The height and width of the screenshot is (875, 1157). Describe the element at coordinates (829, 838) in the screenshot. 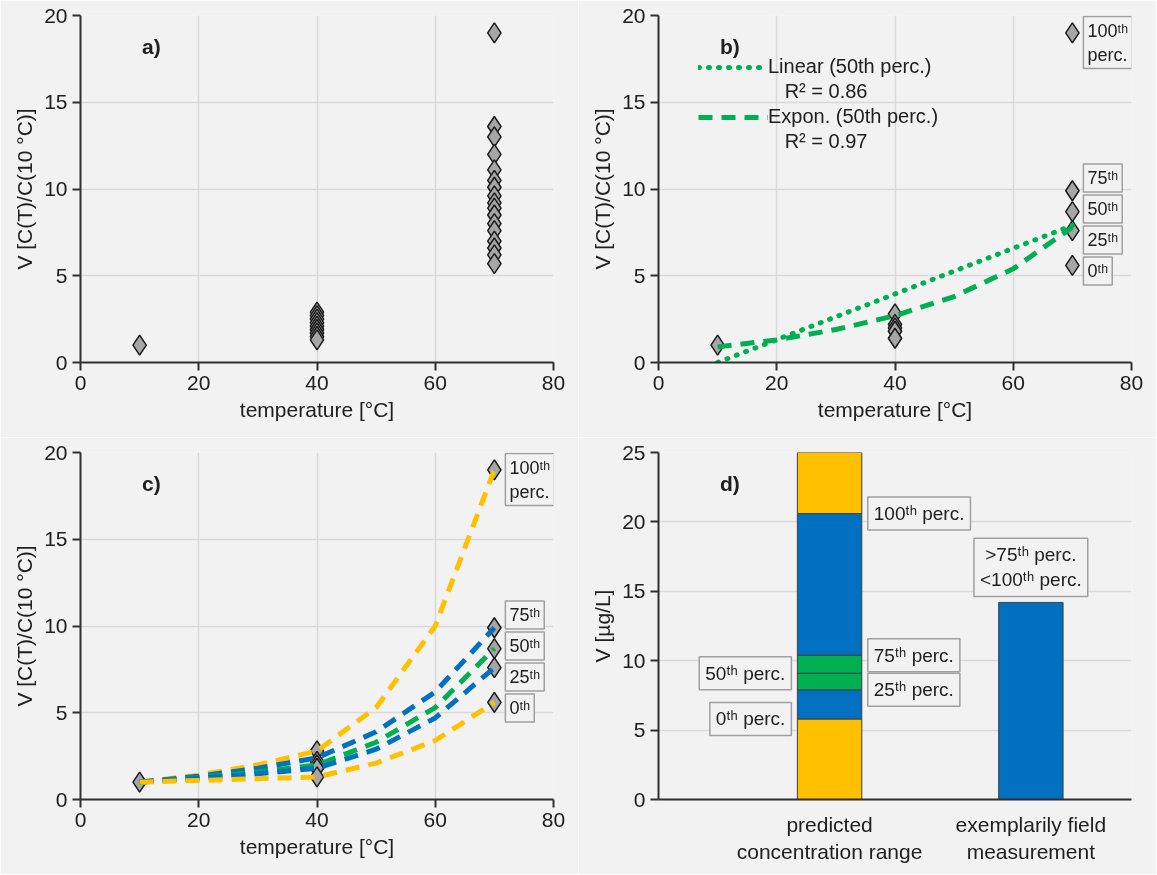

I see `x-tick-label: predicted concentration range` at that location.